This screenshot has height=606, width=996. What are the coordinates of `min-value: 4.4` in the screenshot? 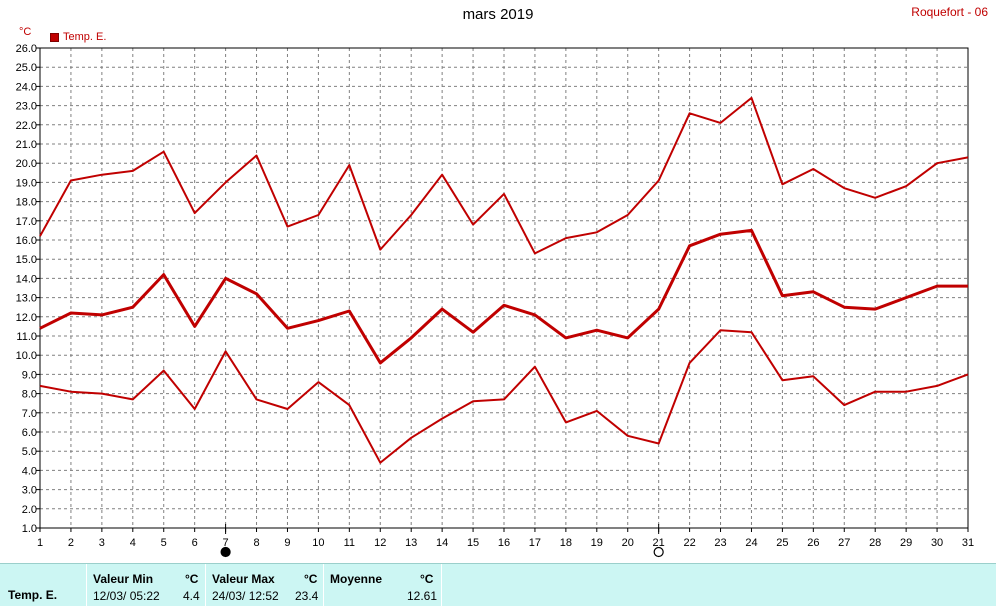 It's located at (191, 596).